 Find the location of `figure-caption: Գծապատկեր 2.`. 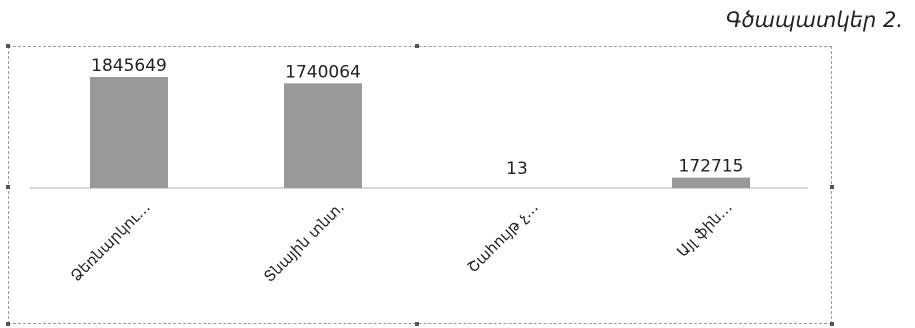

figure-caption: Գծապատկեր 2. is located at coordinates (814, 20).